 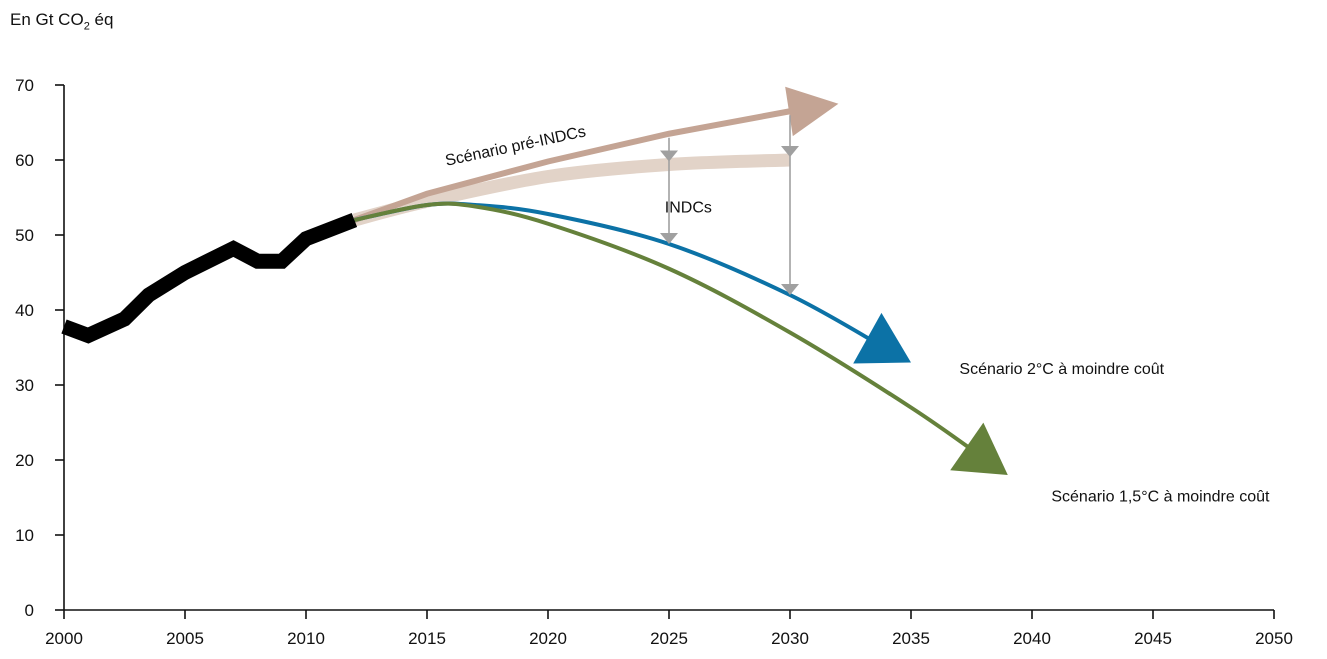 I want to click on series-2c, so click(x=632, y=282).